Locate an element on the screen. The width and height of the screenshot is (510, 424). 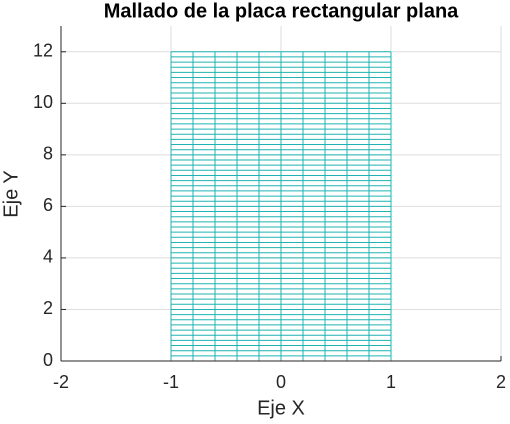
y-tick-label: 2 is located at coordinates (48, 308).